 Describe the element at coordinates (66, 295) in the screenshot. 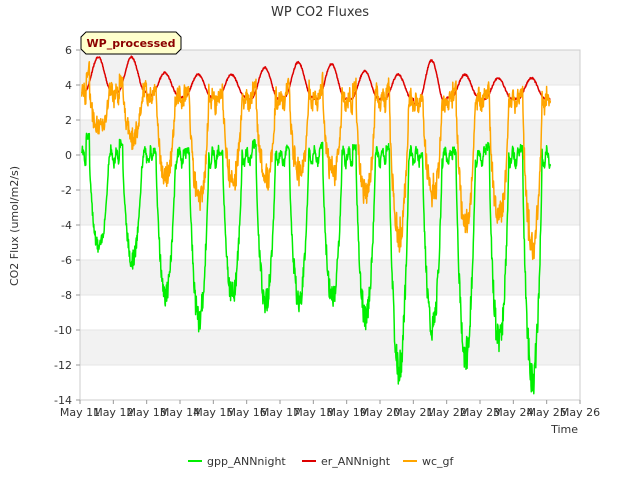

I see `y-tick-label: -8` at that location.